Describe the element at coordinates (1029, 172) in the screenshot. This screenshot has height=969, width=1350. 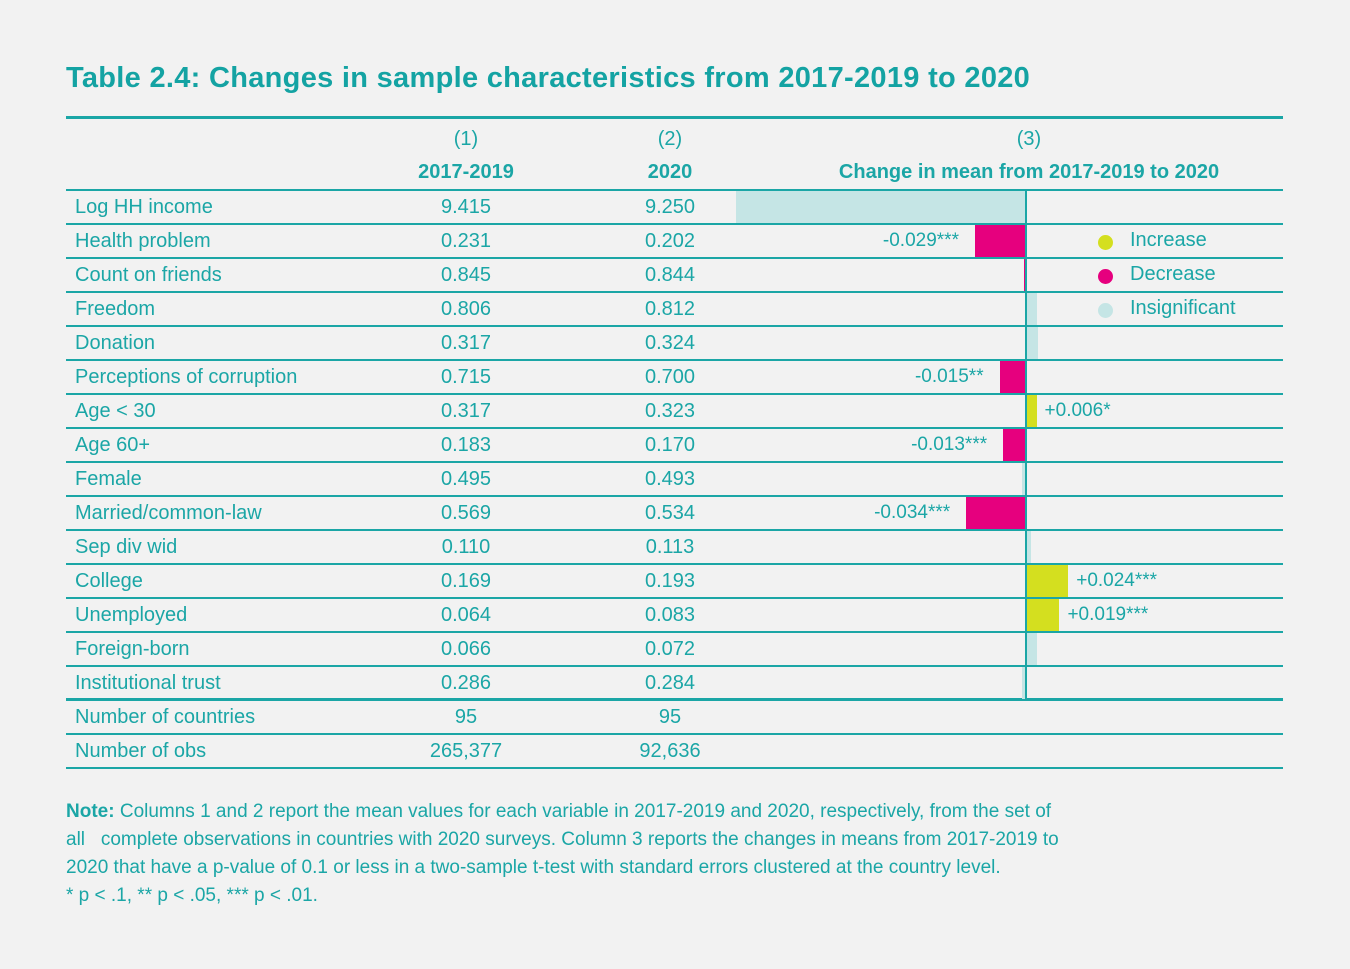
I see `col3-header: Change in mean from 2017-2019 to 2020` at that location.